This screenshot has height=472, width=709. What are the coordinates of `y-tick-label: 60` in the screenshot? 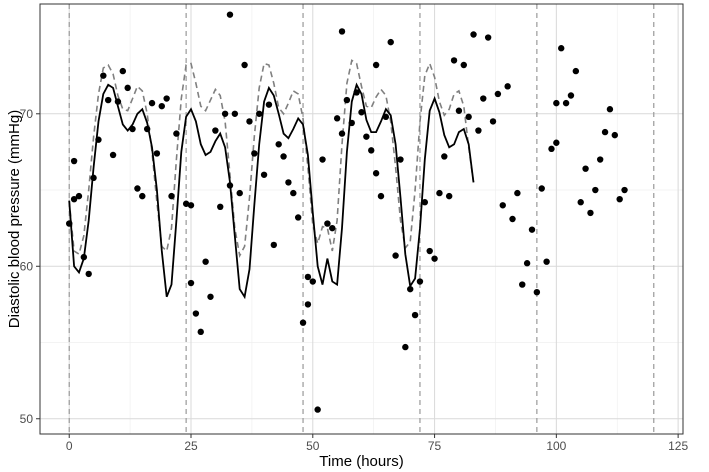 It's located at (27, 266).